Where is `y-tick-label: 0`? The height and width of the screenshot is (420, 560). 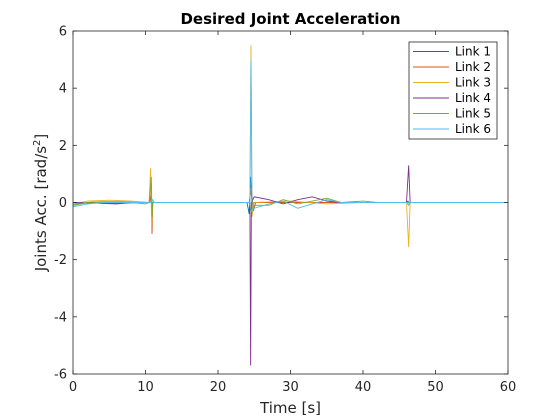
y-tick-label: 0 is located at coordinates (63, 203).